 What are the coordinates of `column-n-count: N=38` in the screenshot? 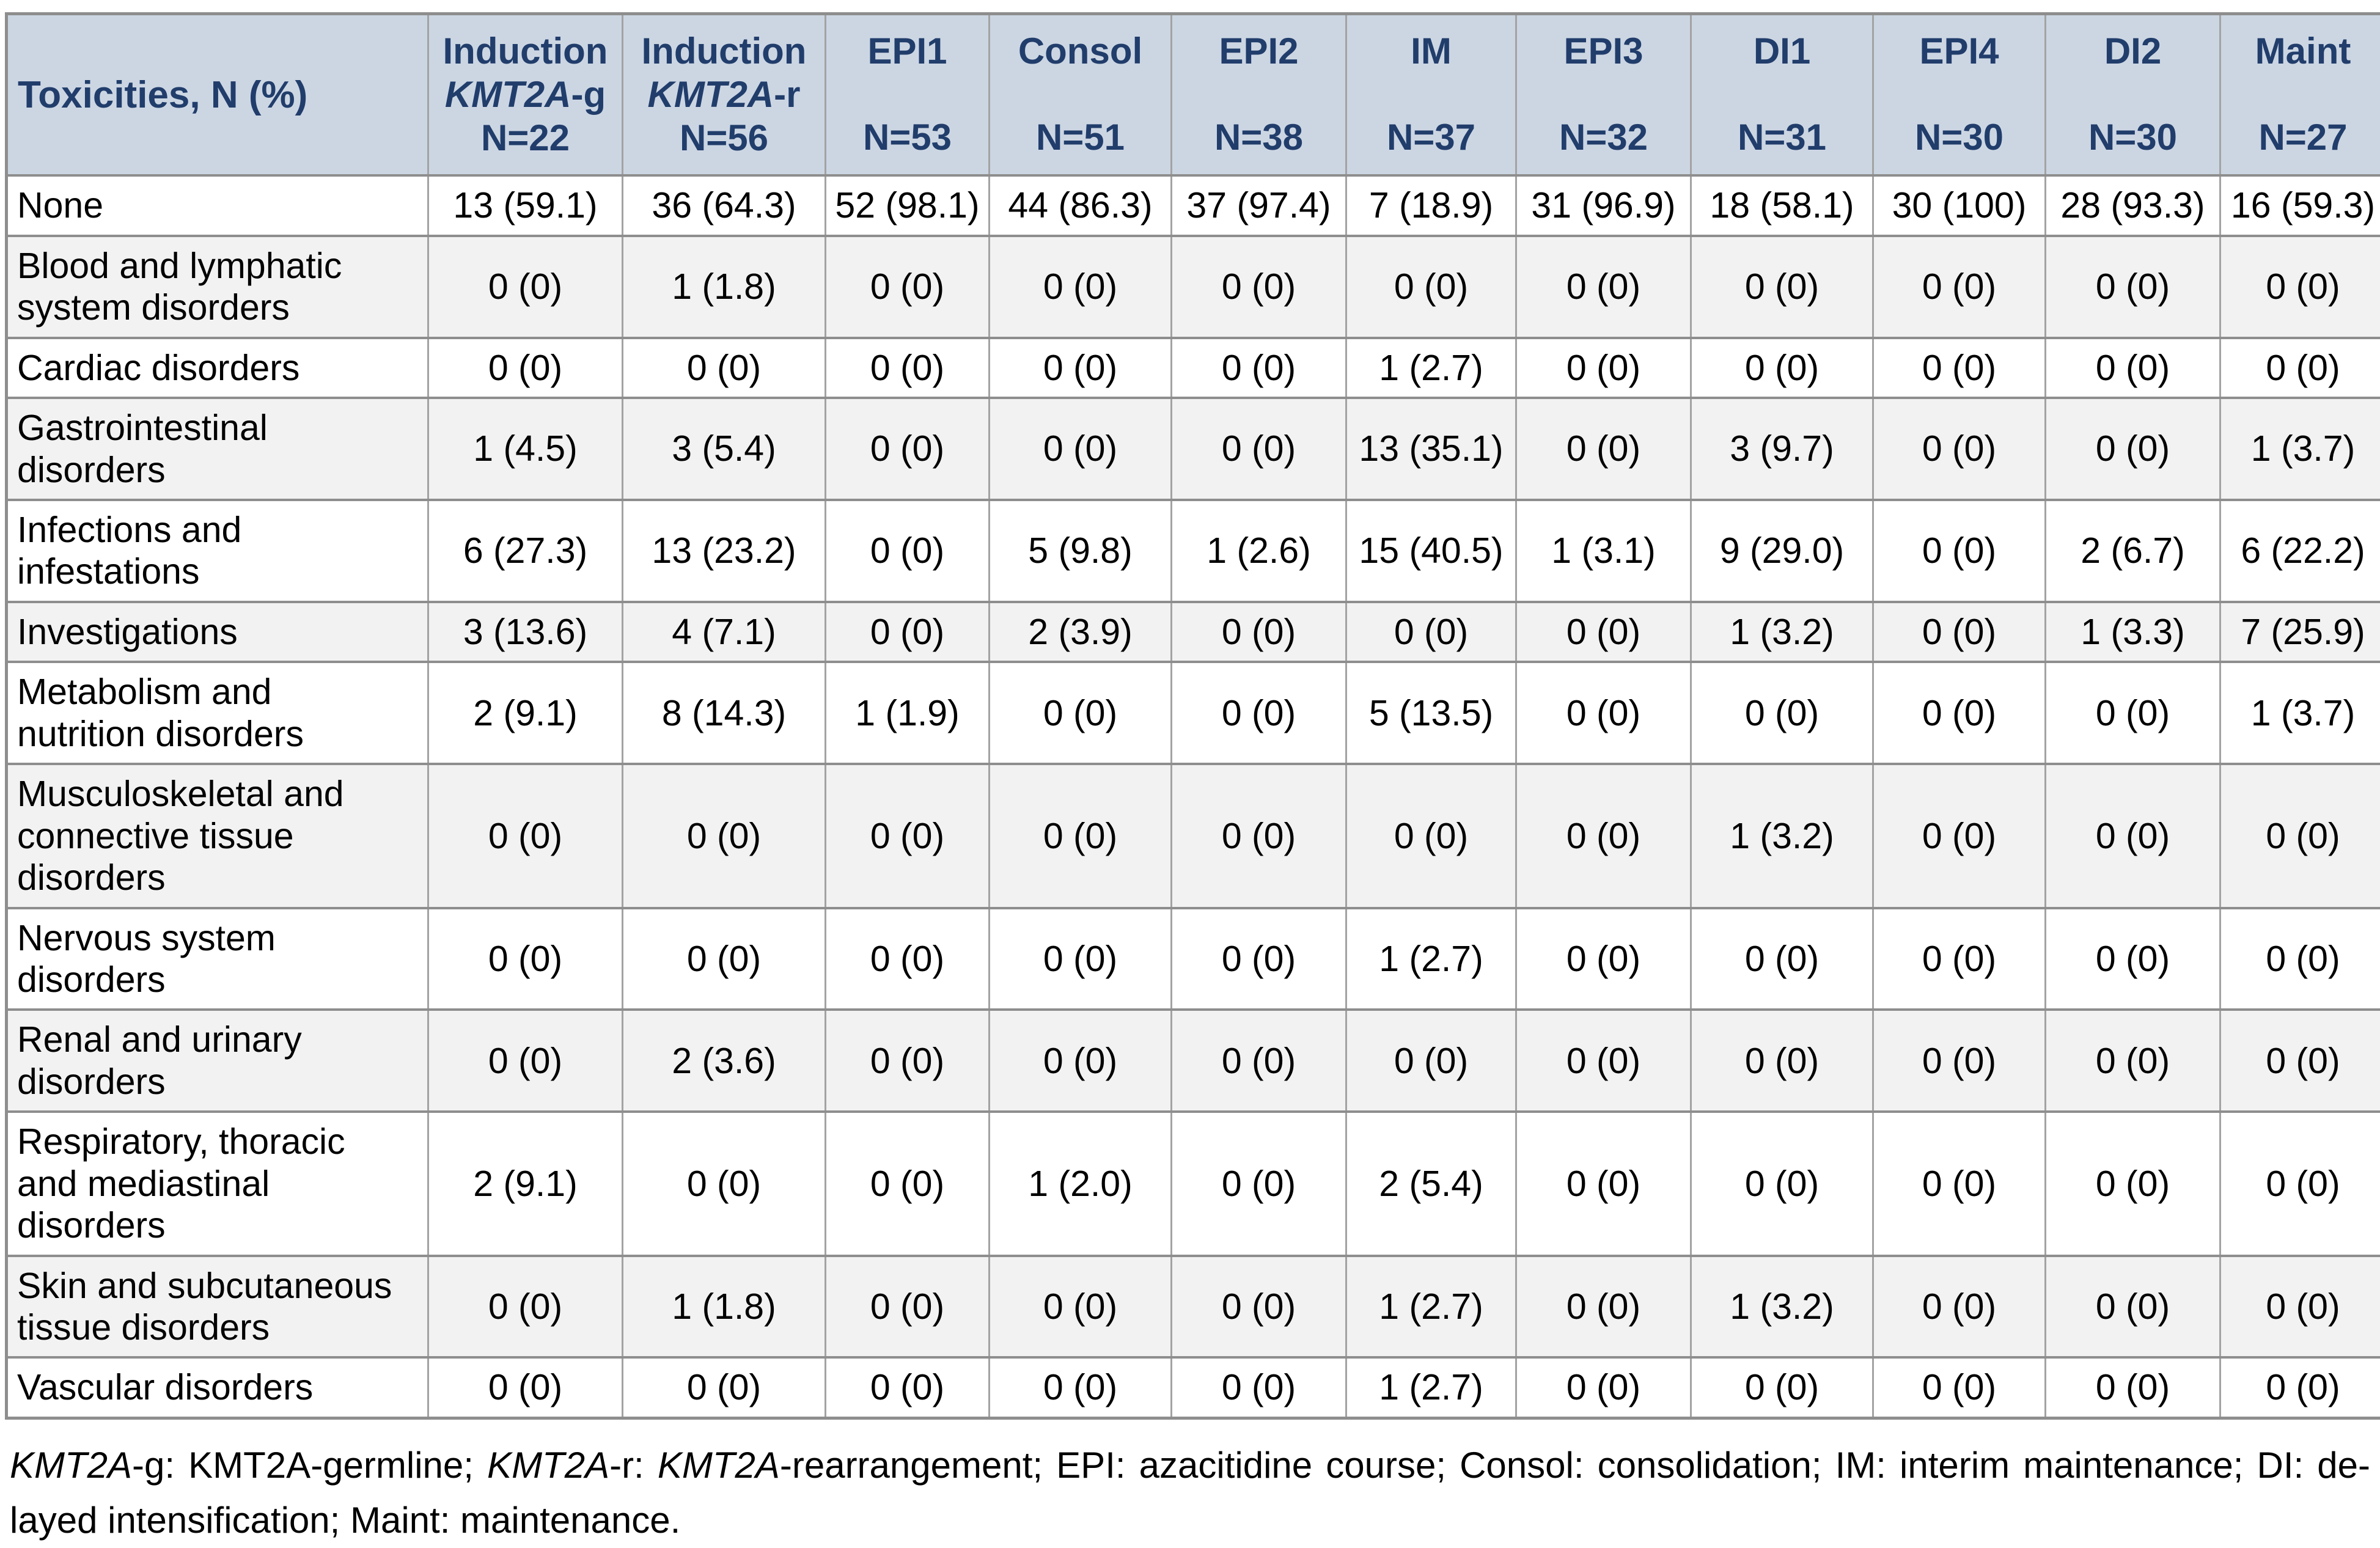 It's located at (1258, 138).